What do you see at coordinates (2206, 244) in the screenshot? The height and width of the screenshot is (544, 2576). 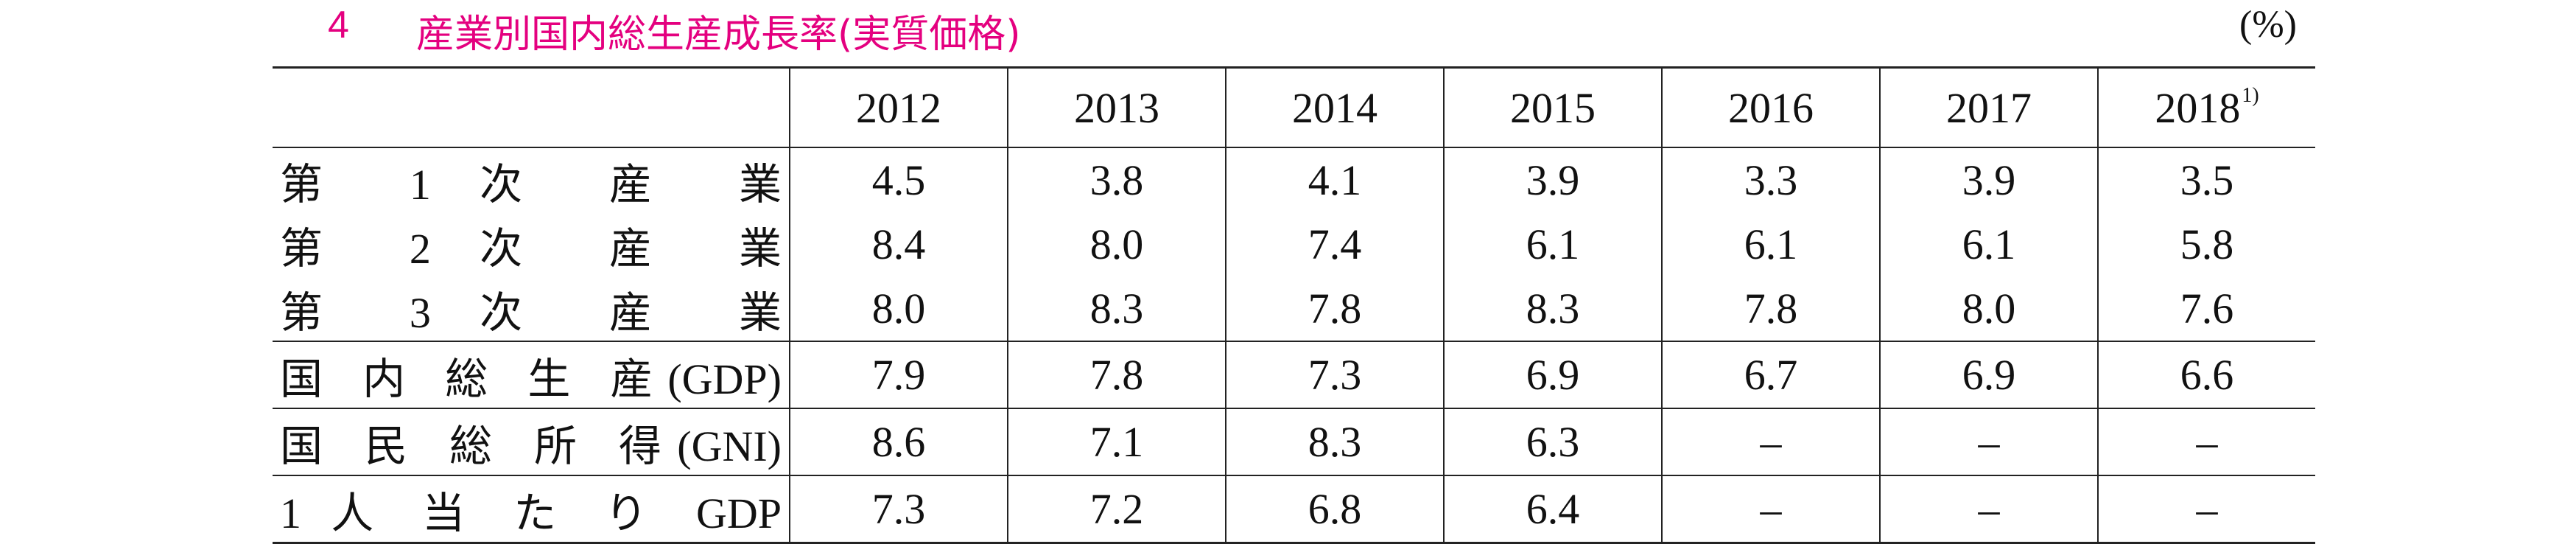 I see `cell: 5.8` at bounding box center [2206, 244].